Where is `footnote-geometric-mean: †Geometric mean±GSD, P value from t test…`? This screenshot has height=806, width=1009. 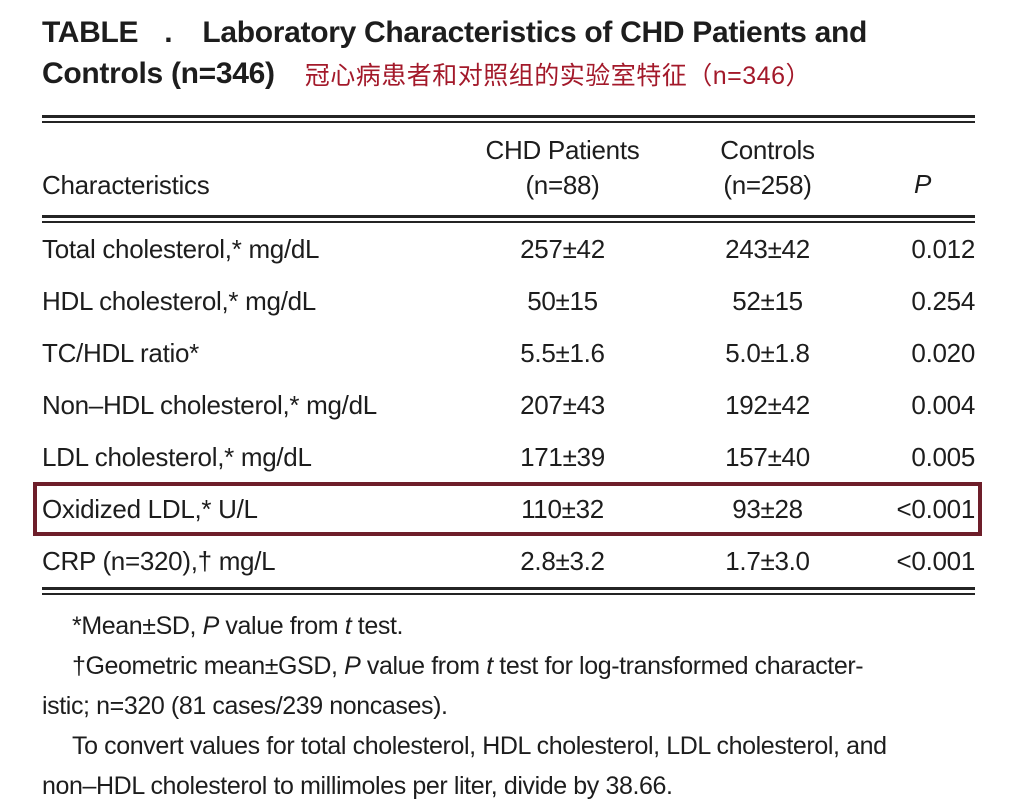
footnote-geometric-mean: †Geometric mean±GSD, P value from t test… is located at coordinates (453, 686).